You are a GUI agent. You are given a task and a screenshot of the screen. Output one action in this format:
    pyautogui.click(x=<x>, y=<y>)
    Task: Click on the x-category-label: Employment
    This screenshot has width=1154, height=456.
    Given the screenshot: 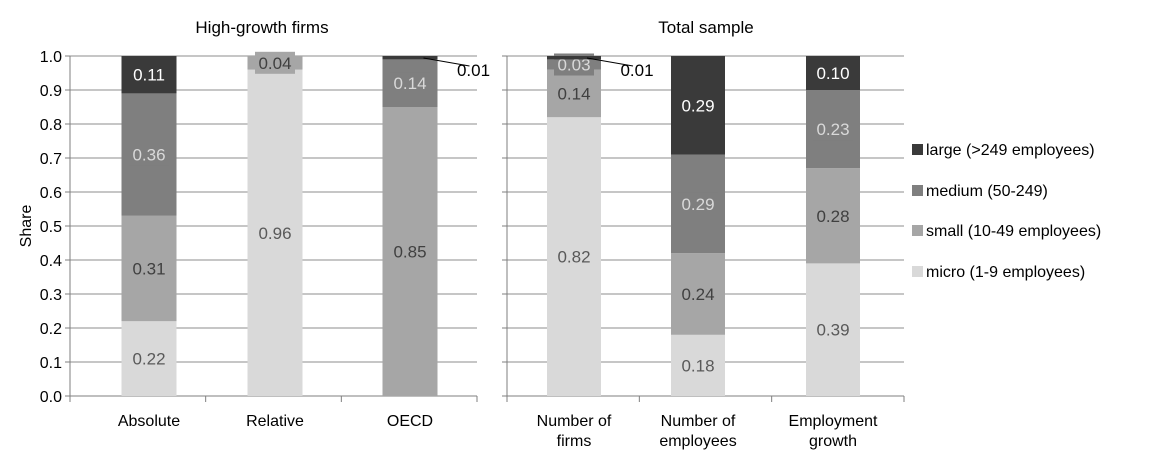 What is the action you would take?
    pyautogui.click(x=833, y=421)
    